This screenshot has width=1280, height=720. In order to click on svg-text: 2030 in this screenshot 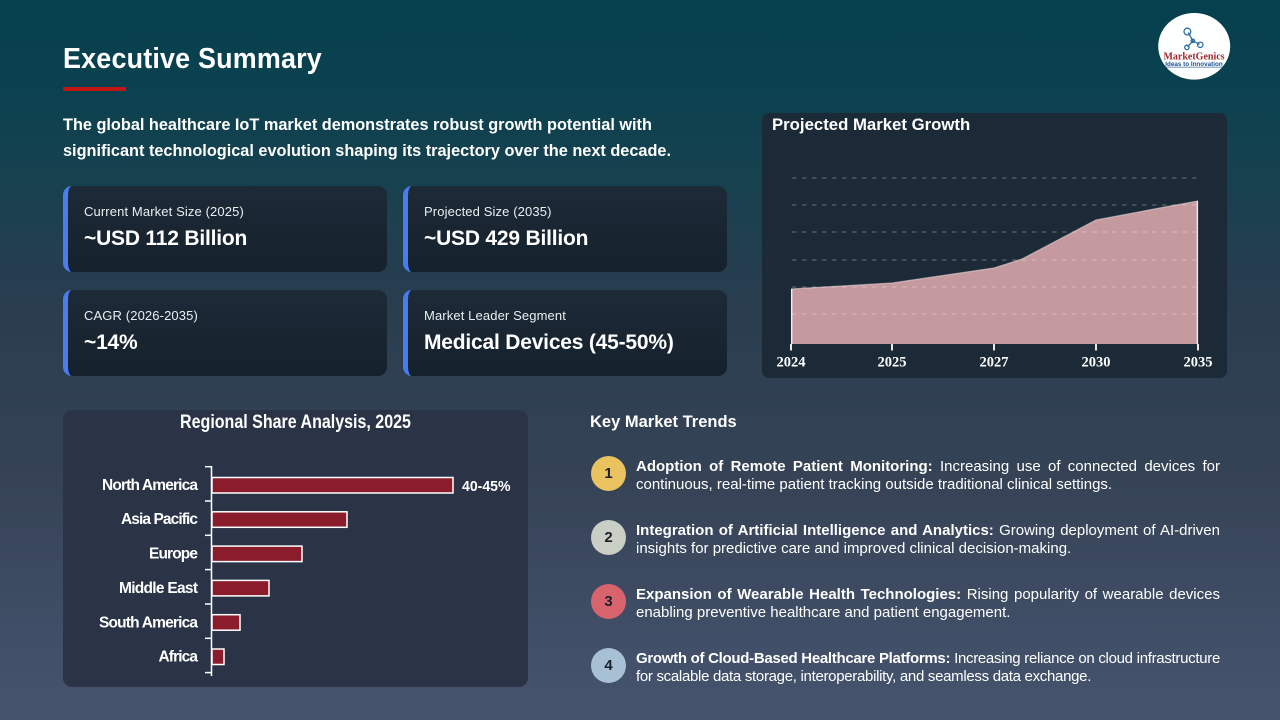, I will do `click(1096, 363)`.